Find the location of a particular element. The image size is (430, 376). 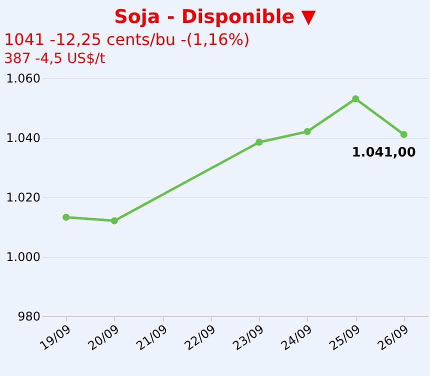

y-tick-label: 980 is located at coordinates (29, 317).